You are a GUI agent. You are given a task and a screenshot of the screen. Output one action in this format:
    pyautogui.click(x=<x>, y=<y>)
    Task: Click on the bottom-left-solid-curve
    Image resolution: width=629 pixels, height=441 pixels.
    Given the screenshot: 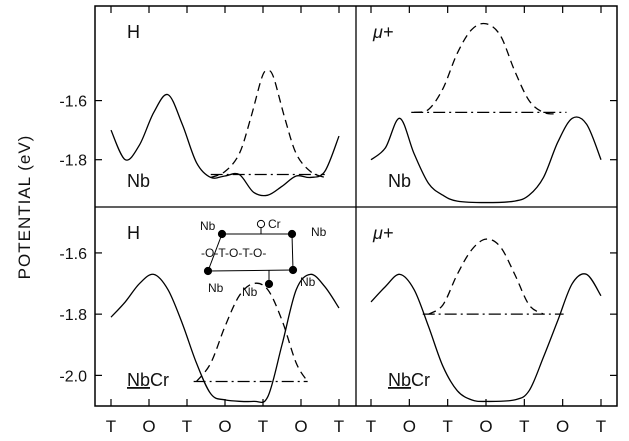 What is the action you would take?
    pyautogui.click(x=225, y=338)
    